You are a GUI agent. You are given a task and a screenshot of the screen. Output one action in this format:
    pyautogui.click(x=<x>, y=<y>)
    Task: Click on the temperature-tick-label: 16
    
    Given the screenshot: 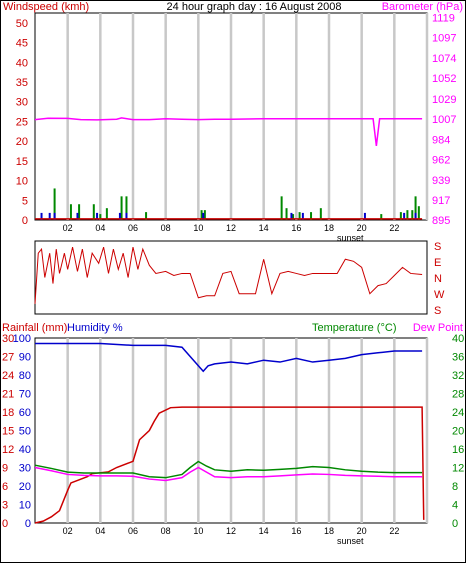 What is the action you would take?
    pyautogui.click(x=458, y=450)
    